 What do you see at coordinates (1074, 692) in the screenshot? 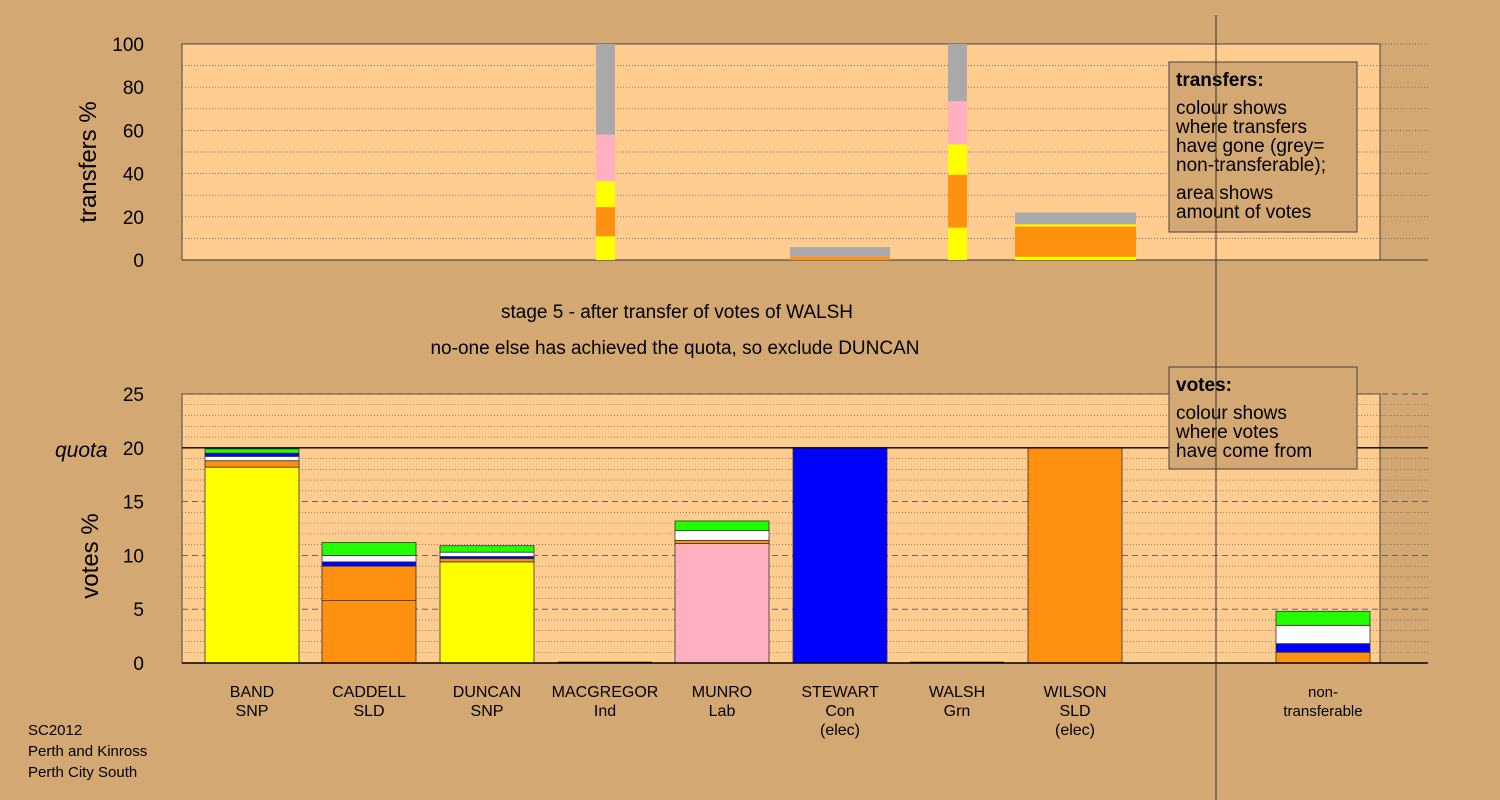
I see `candidate-label: WILSON` at bounding box center [1074, 692].